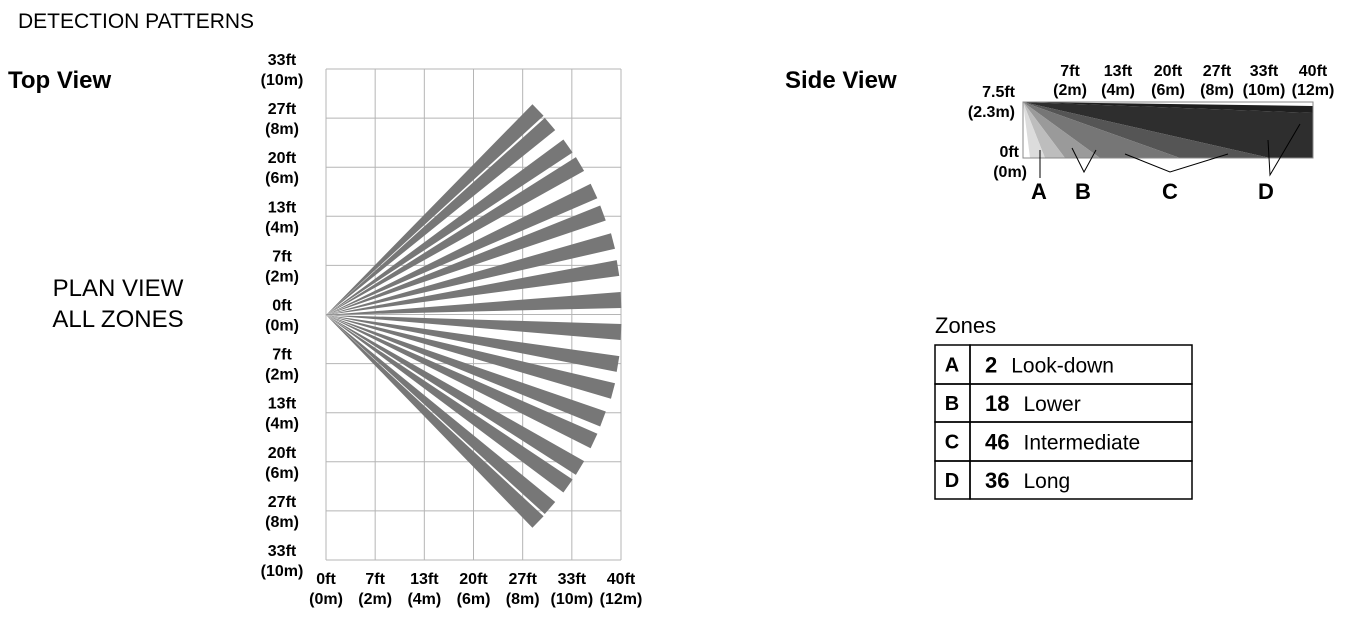 Image resolution: width=1356 pixels, height=620 pixels. What do you see at coordinates (952, 404) in the screenshot?
I see `zone-letter: B` at bounding box center [952, 404].